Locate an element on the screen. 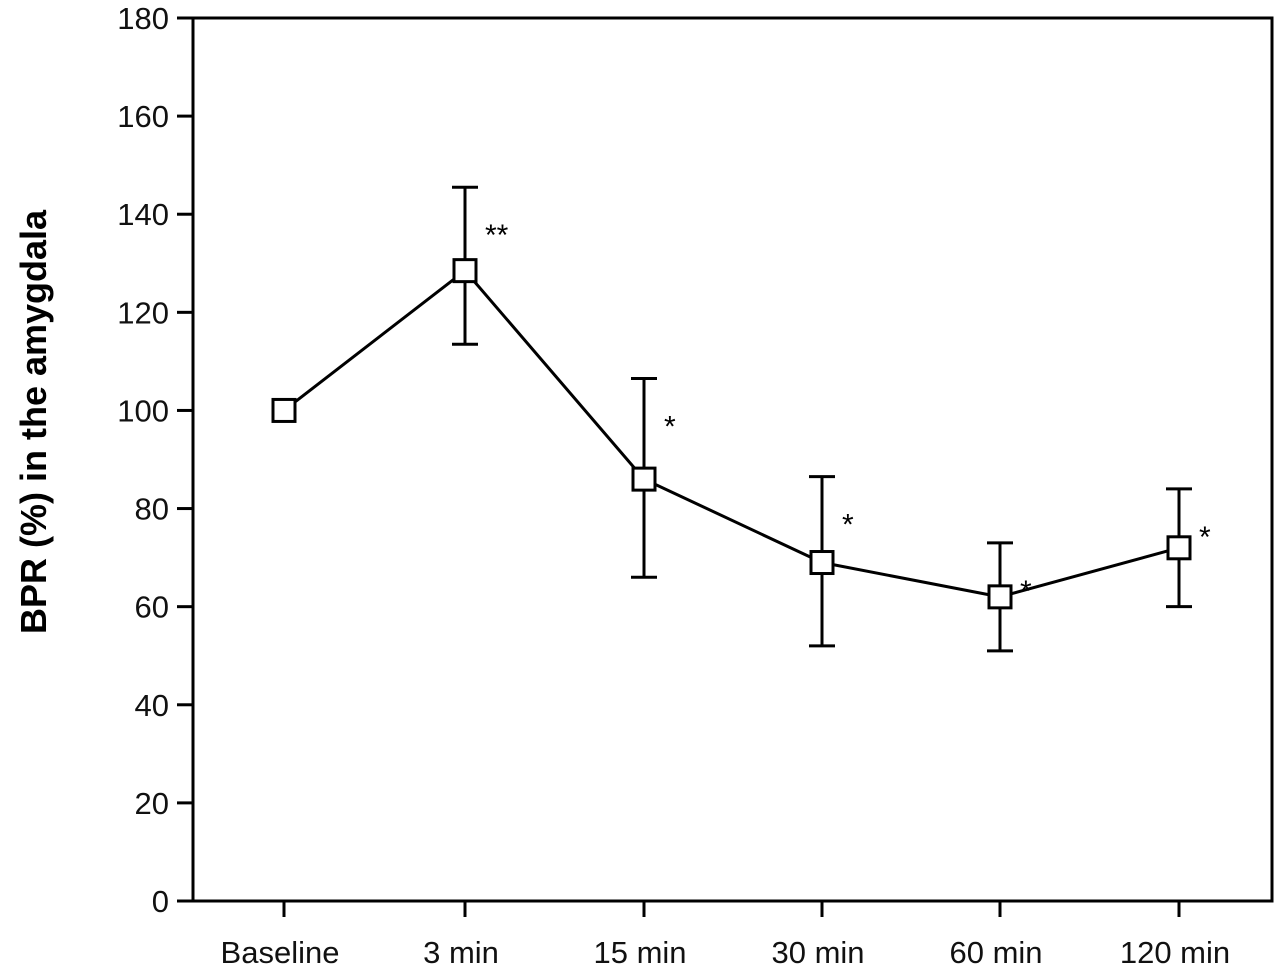 Image resolution: width=1280 pixels, height=972 pixels. x-tick-label-4: 60 min is located at coordinates (995, 952).